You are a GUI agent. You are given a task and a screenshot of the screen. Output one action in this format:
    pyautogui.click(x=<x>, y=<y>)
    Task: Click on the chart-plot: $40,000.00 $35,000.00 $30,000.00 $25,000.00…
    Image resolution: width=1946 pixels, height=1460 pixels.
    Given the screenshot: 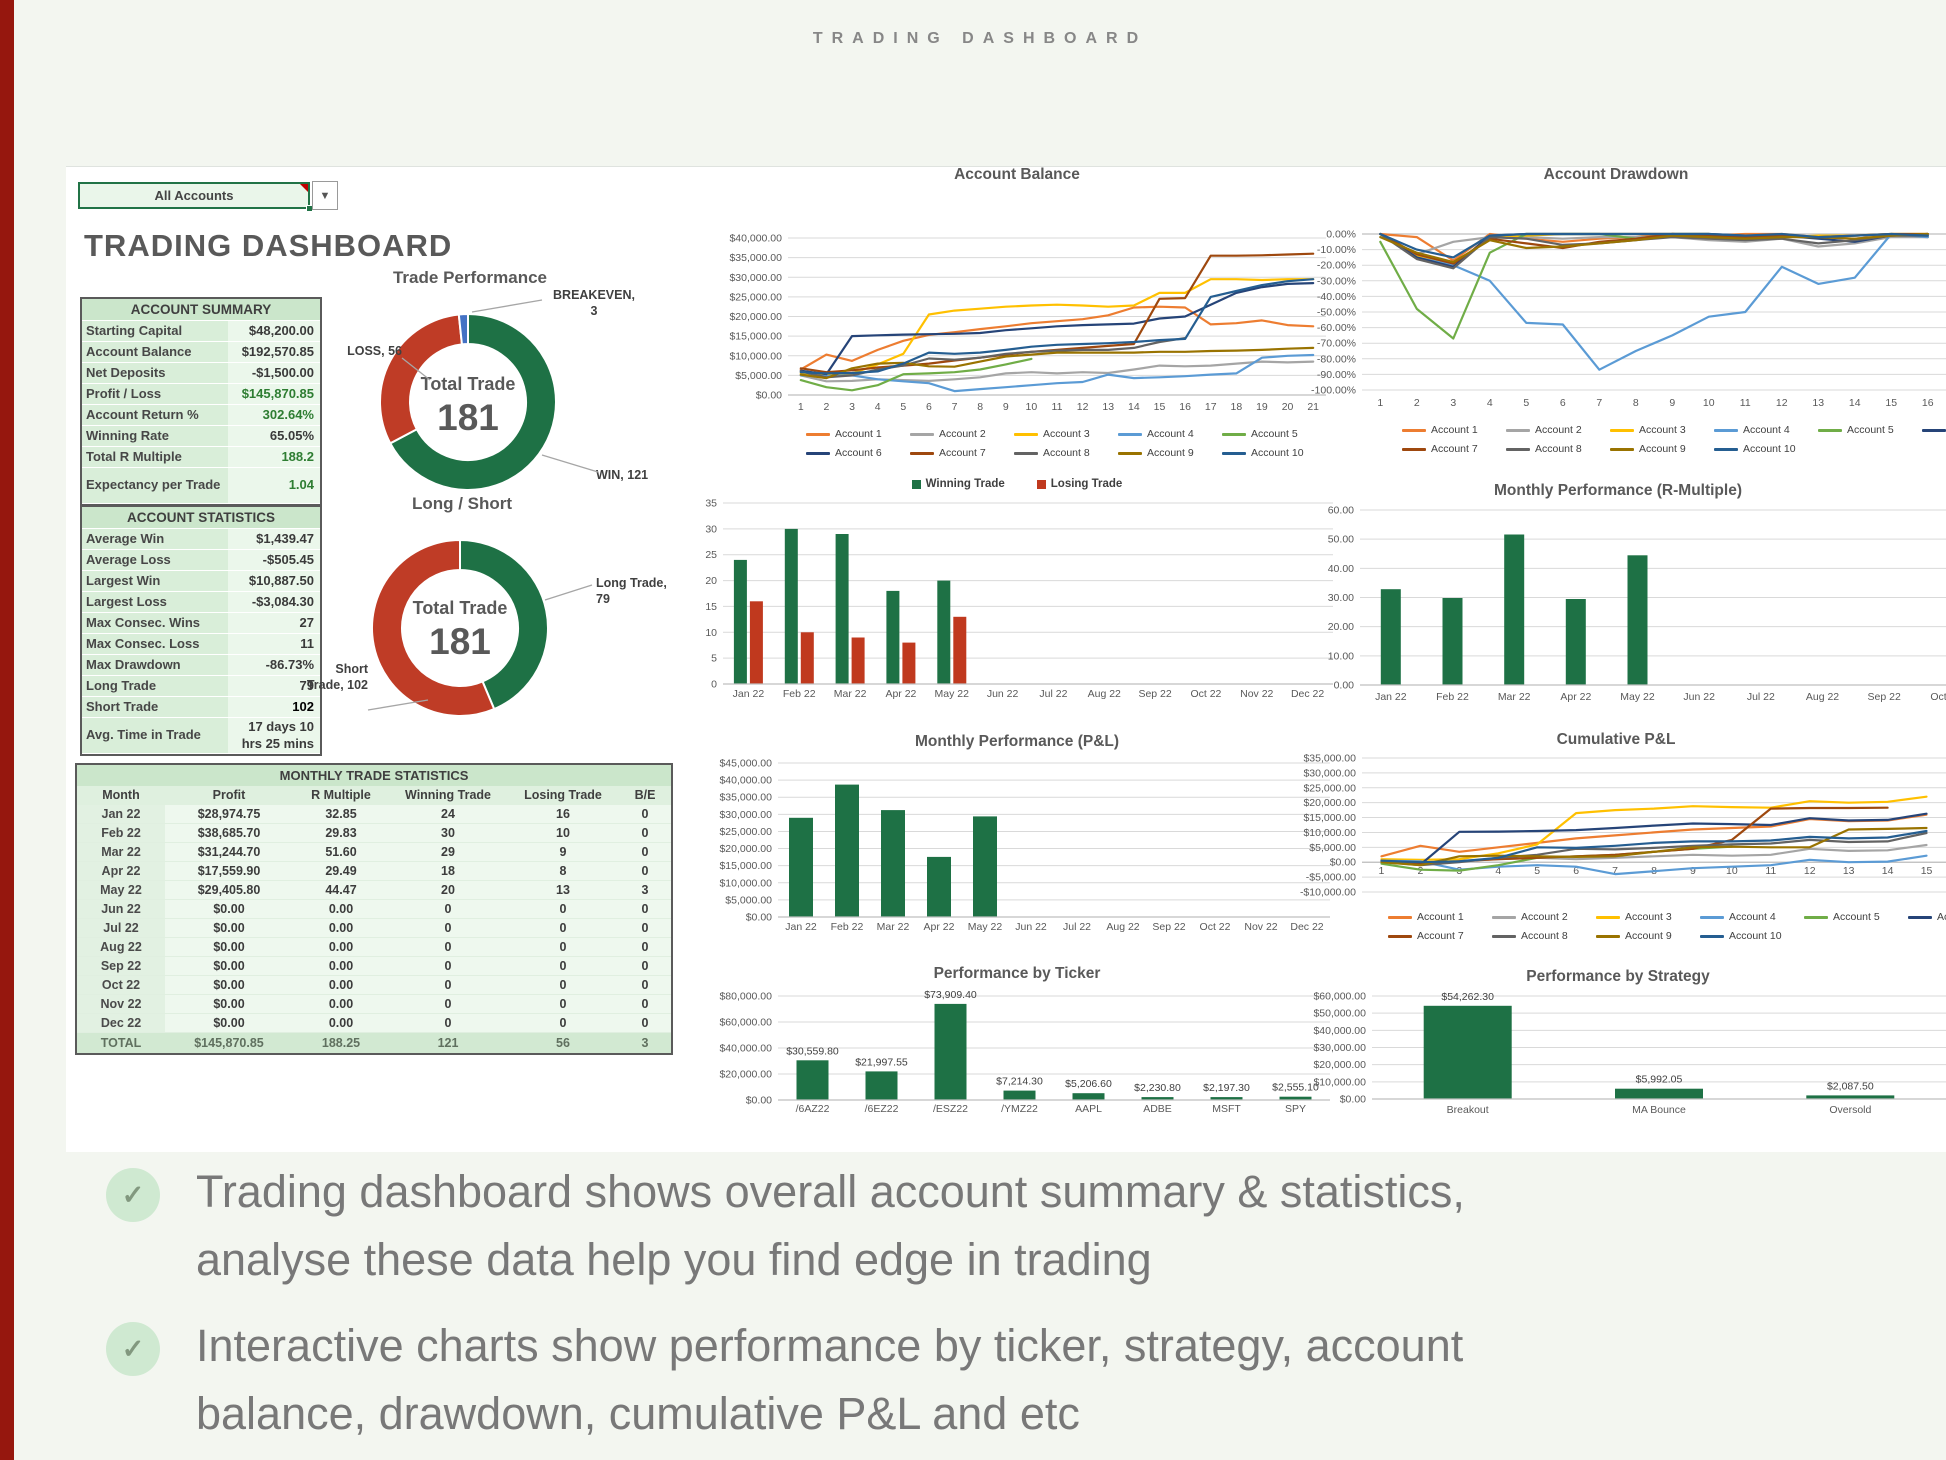 What is the action you would take?
    pyautogui.click(x=1027, y=323)
    